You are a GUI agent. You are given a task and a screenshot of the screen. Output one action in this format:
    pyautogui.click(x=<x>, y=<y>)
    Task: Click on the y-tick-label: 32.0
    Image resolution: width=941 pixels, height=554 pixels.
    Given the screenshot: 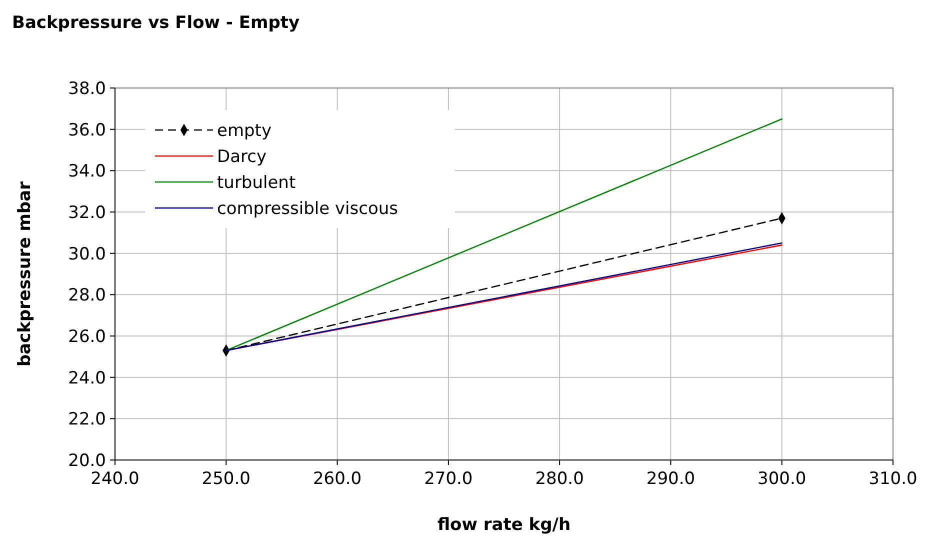 What is the action you would take?
    pyautogui.click(x=87, y=213)
    